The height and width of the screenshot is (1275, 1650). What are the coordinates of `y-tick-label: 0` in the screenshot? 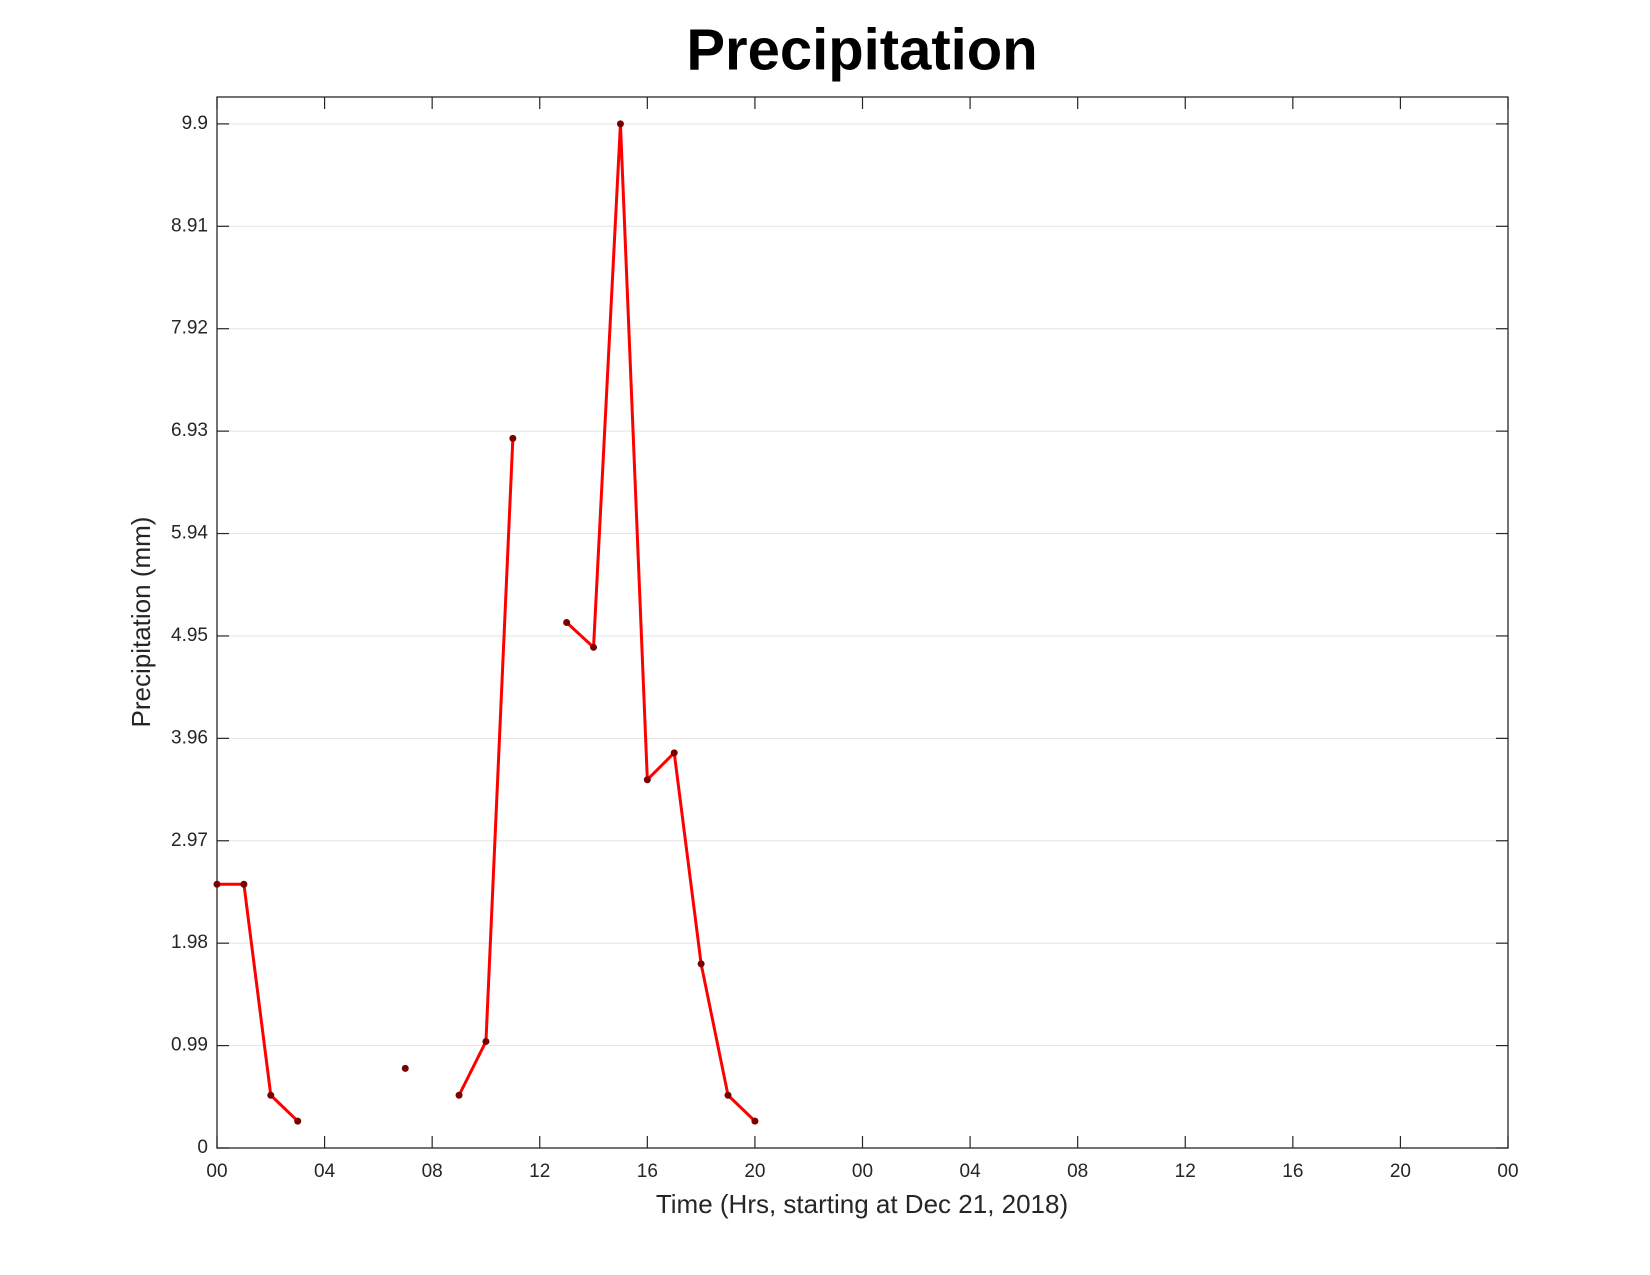 It's located at (202, 1147).